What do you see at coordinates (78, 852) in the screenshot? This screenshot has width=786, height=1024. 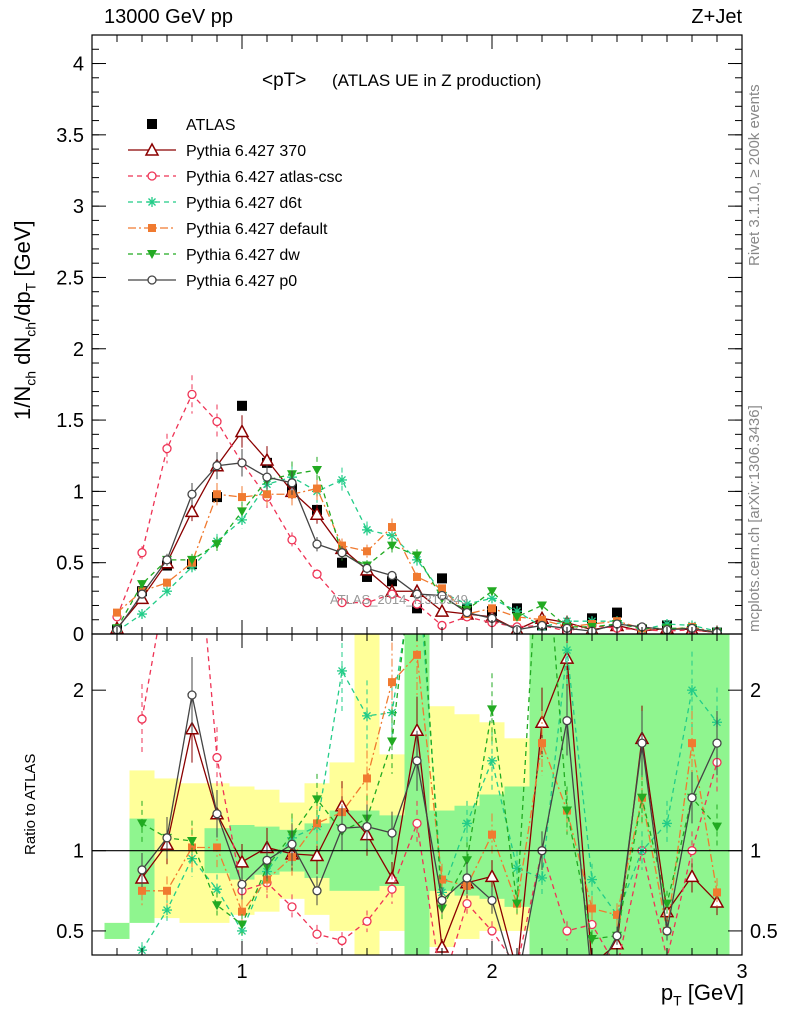 I see `ratio-tick-label-left: 1` at bounding box center [78, 852].